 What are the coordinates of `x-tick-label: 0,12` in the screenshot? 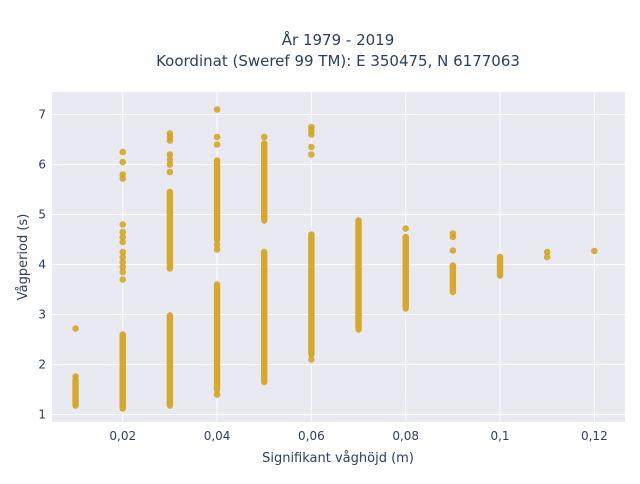 It's located at (594, 436).